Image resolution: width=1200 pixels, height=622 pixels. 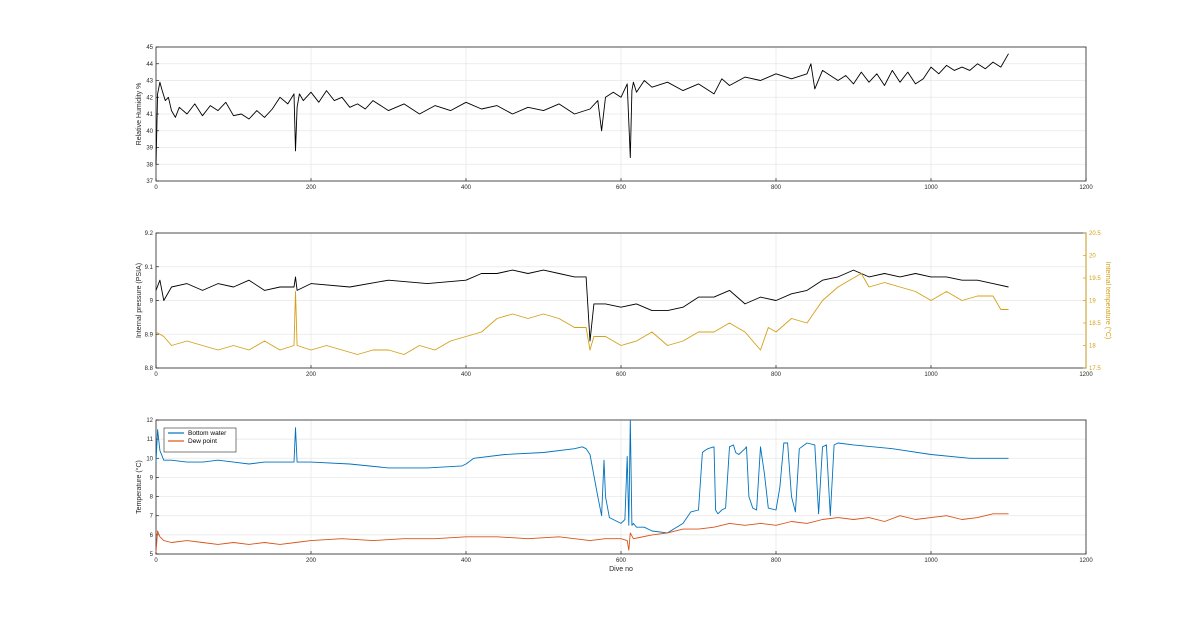 What do you see at coordinates (149, 182) in the screenshot?
I see `y-tick-label: 37` at bounding box center [149, 182].